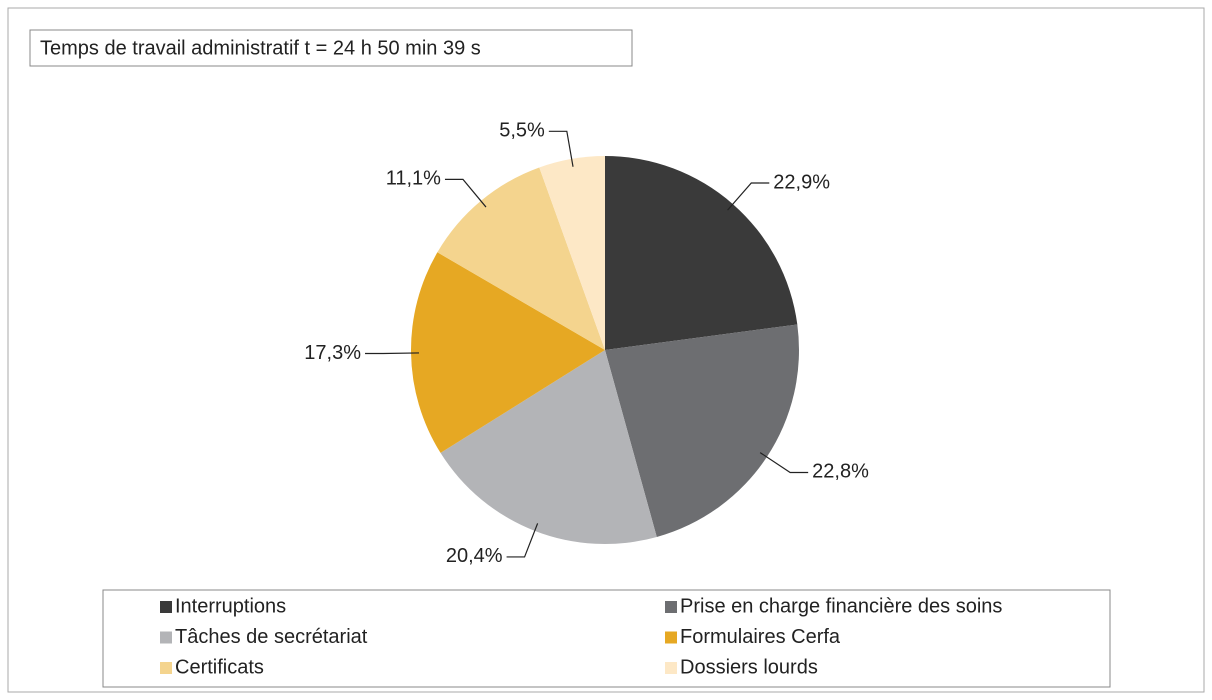  I want to click on data-label: 5,5%, so click(522, 131).